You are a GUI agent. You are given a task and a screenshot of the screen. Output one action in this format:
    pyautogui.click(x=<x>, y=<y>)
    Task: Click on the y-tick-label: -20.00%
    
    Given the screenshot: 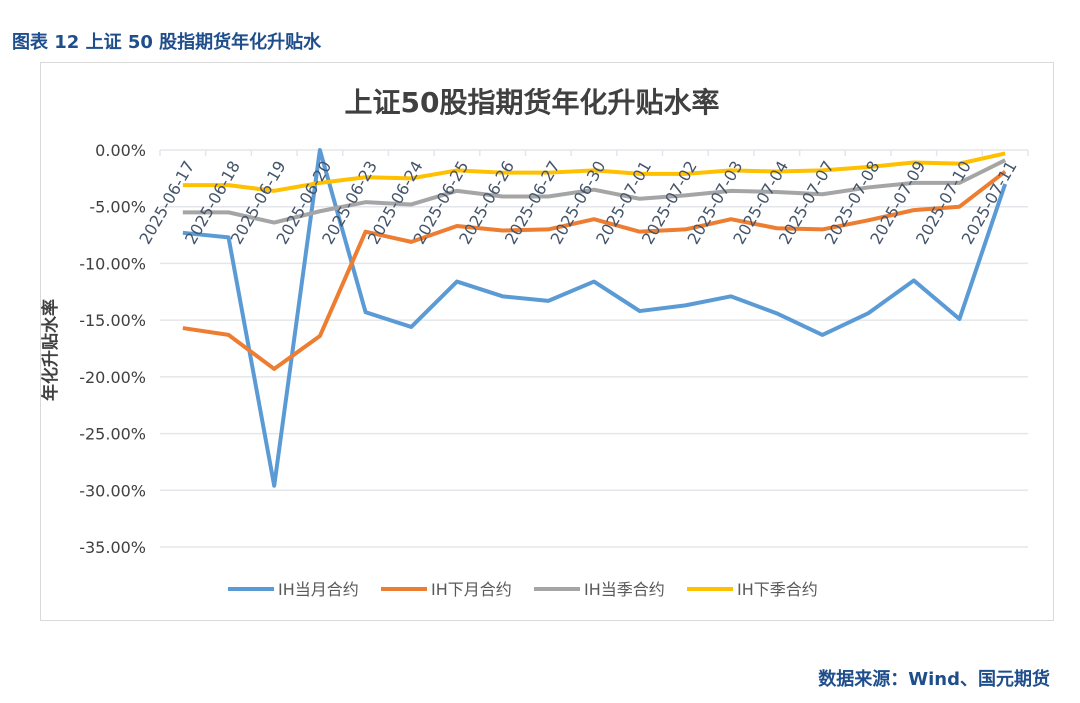 What is the action you would take?
    pyautogui.click(x=112, y=377)
    